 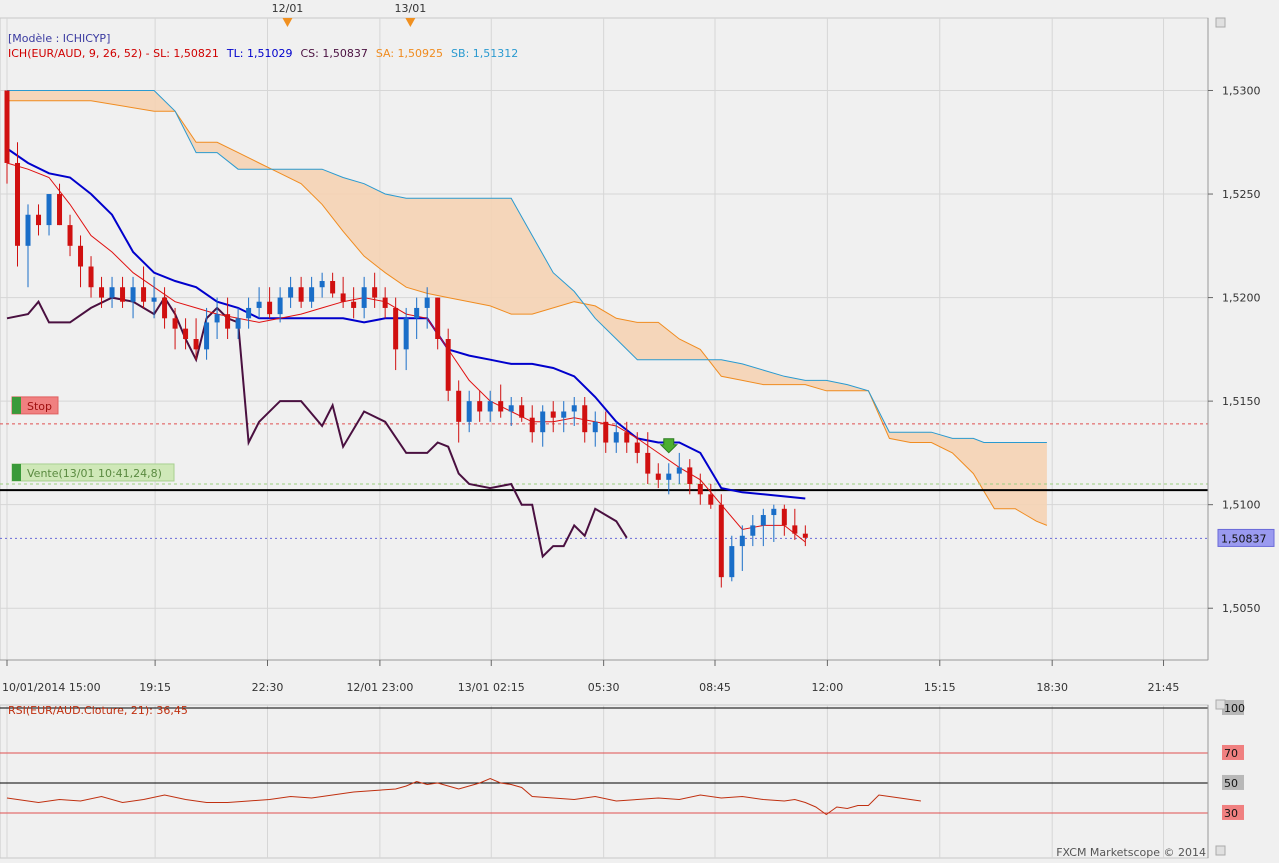 I want to click on copyright-footer: FXCM Marketscope © 2014, so click(x=1131, y=852).